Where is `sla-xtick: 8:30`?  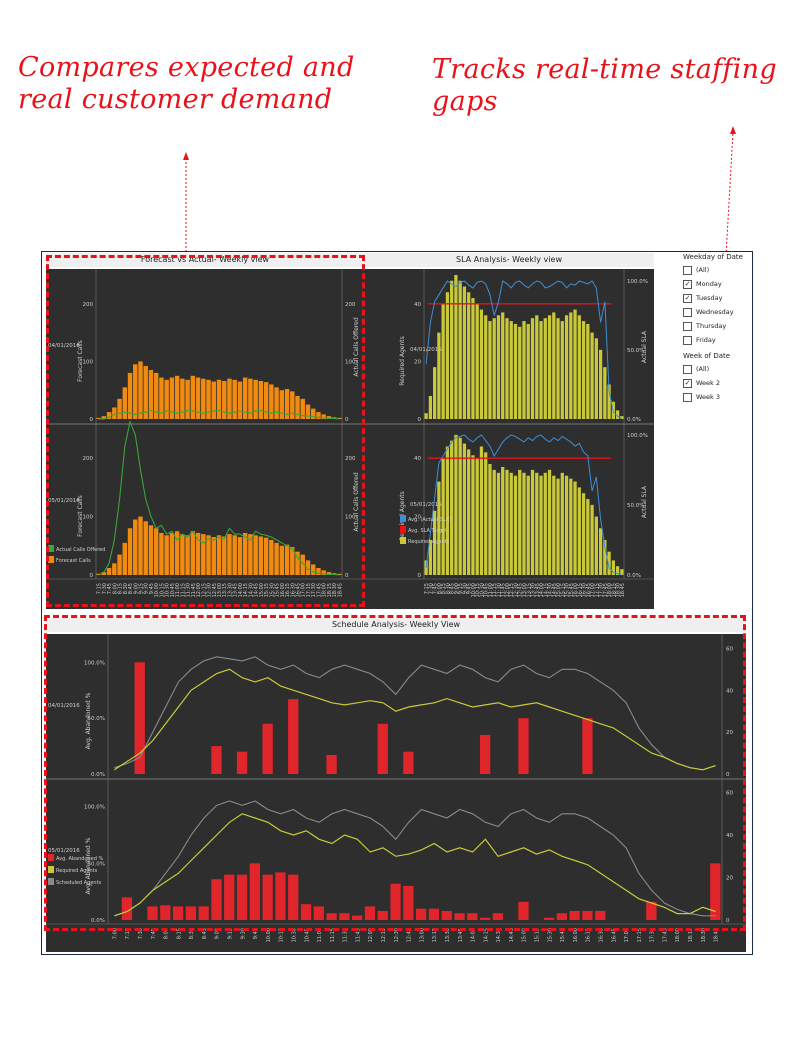
sla-xtick: 8:30 is located at coordinates (448, 588).